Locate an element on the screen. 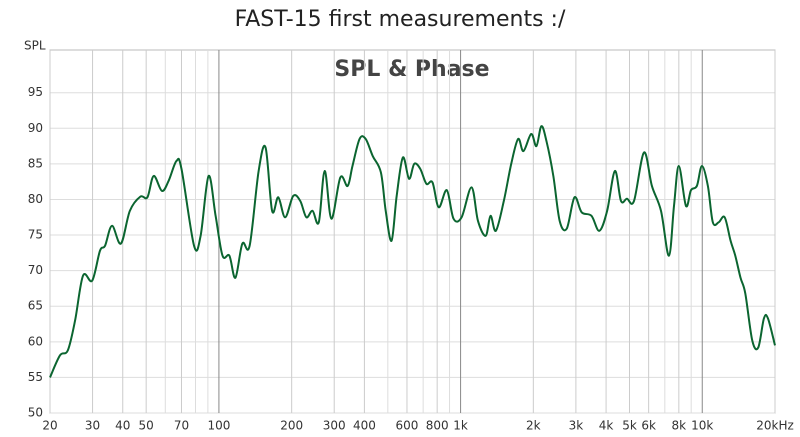 The image size is (800, 437). x-tick-label: 600 is located at coordinates (407, 426).